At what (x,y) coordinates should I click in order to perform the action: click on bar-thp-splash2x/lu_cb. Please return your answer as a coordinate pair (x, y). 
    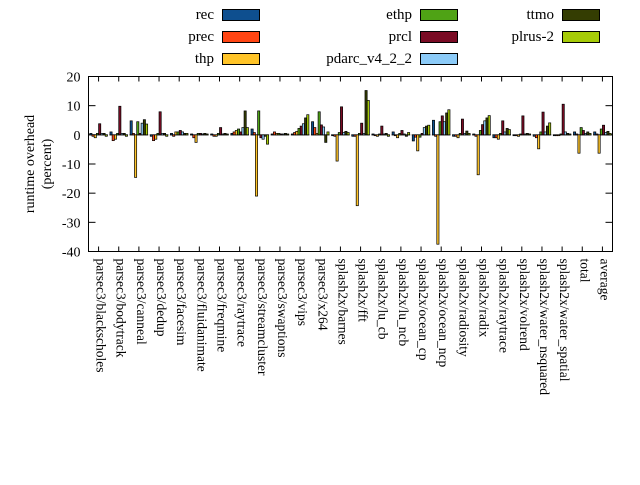
    Looking at the image, I should click on (377, 135).